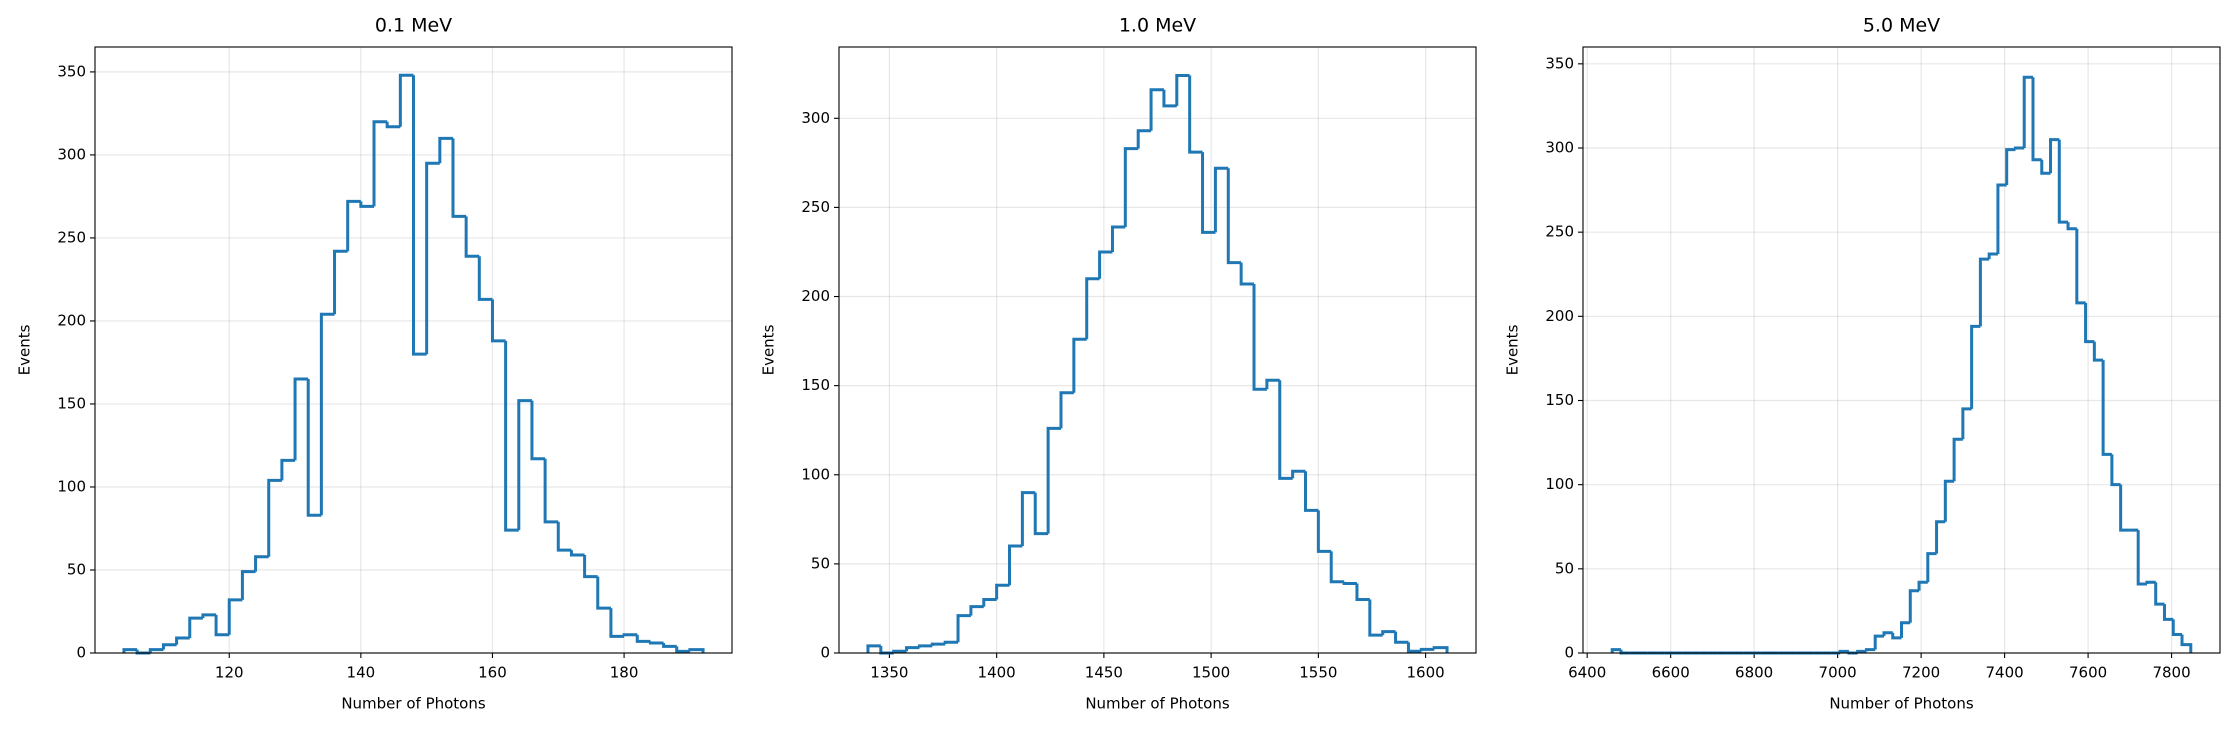  Describe the element at coordinates (1754, 673) in the screenshot. I see `x-tick-label: 6800` at that location.